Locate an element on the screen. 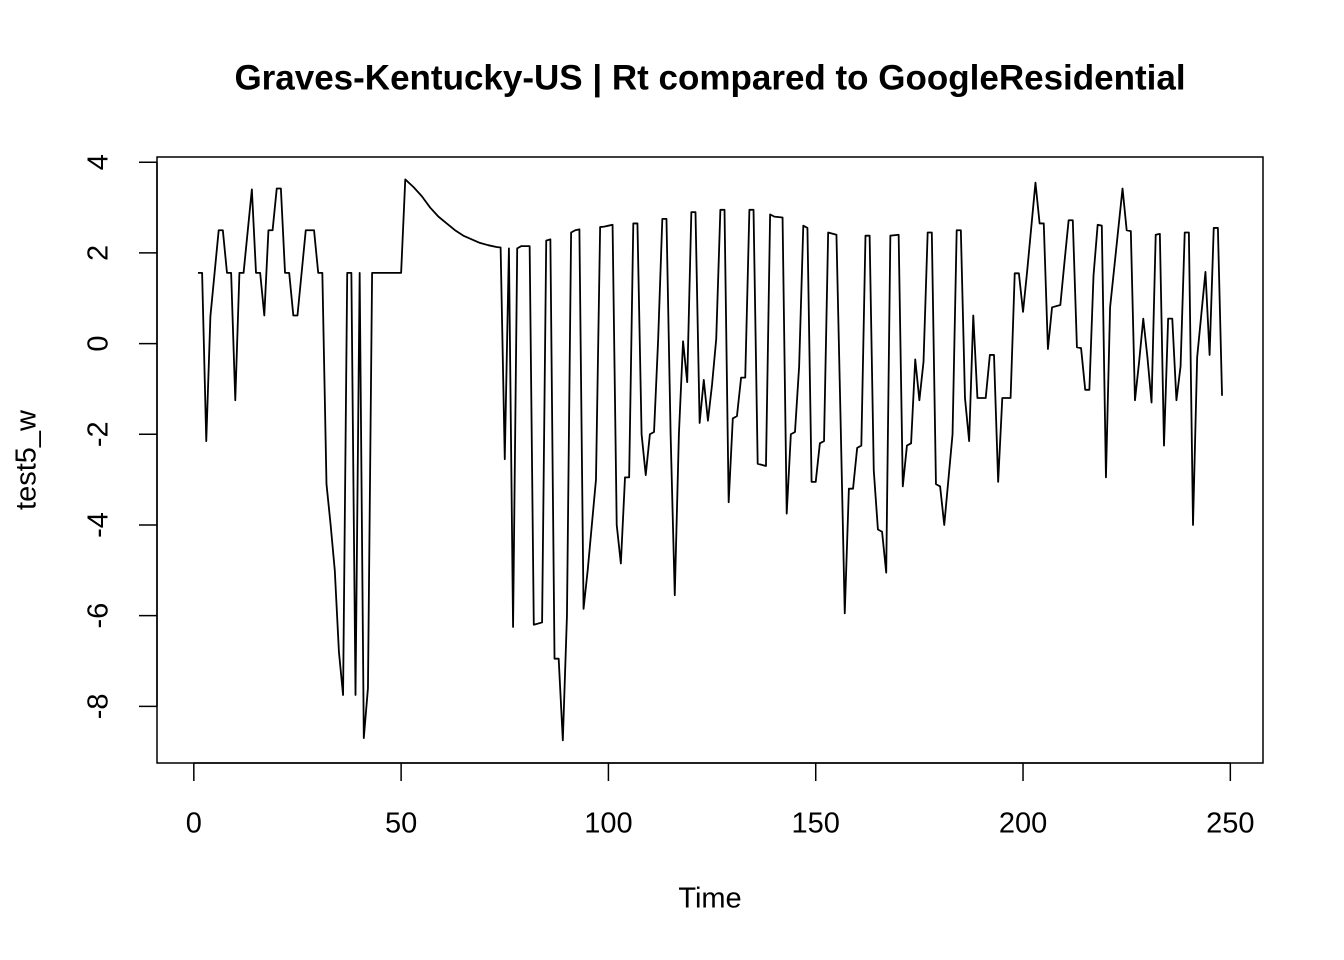 Image resolution: width=1344 pixels, height=960 pixels. y-axis-label: test5_w is located at coordinates (27, 459).